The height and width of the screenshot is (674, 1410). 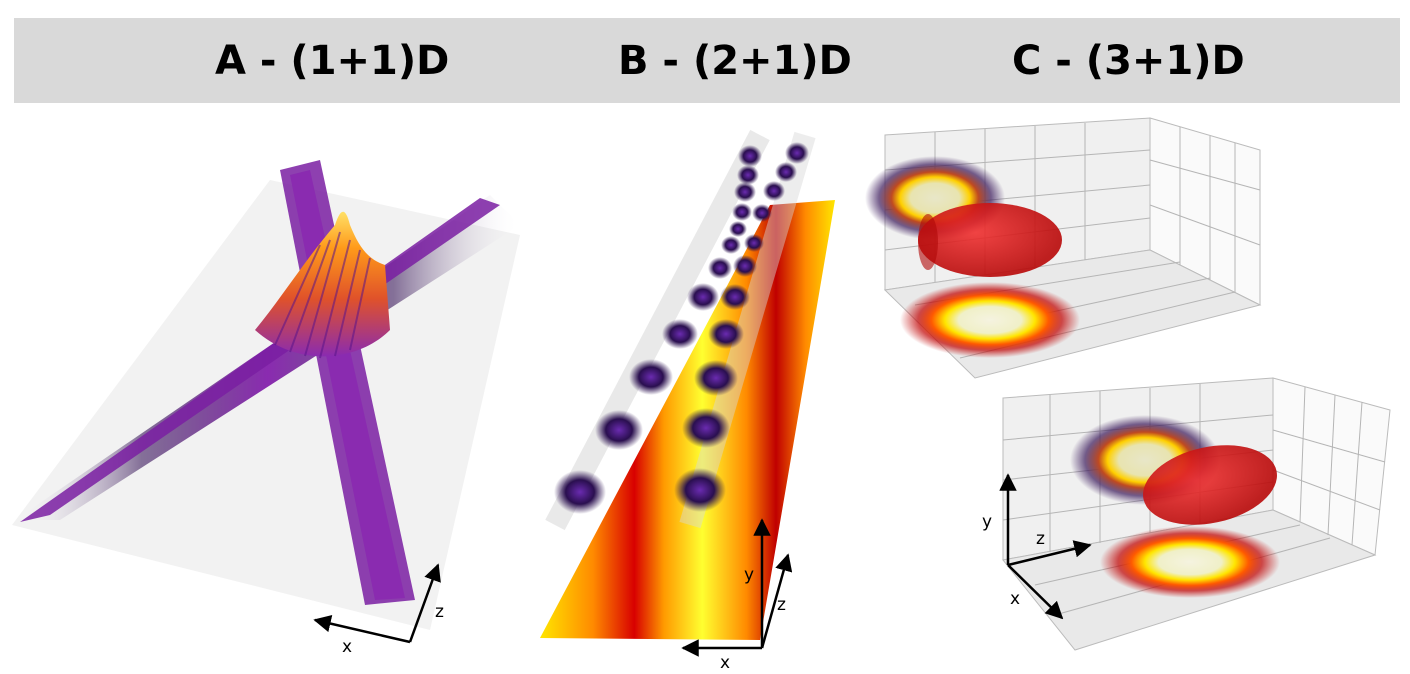 I want to click on panel-a-z-axis, so click(x=424, y=603).